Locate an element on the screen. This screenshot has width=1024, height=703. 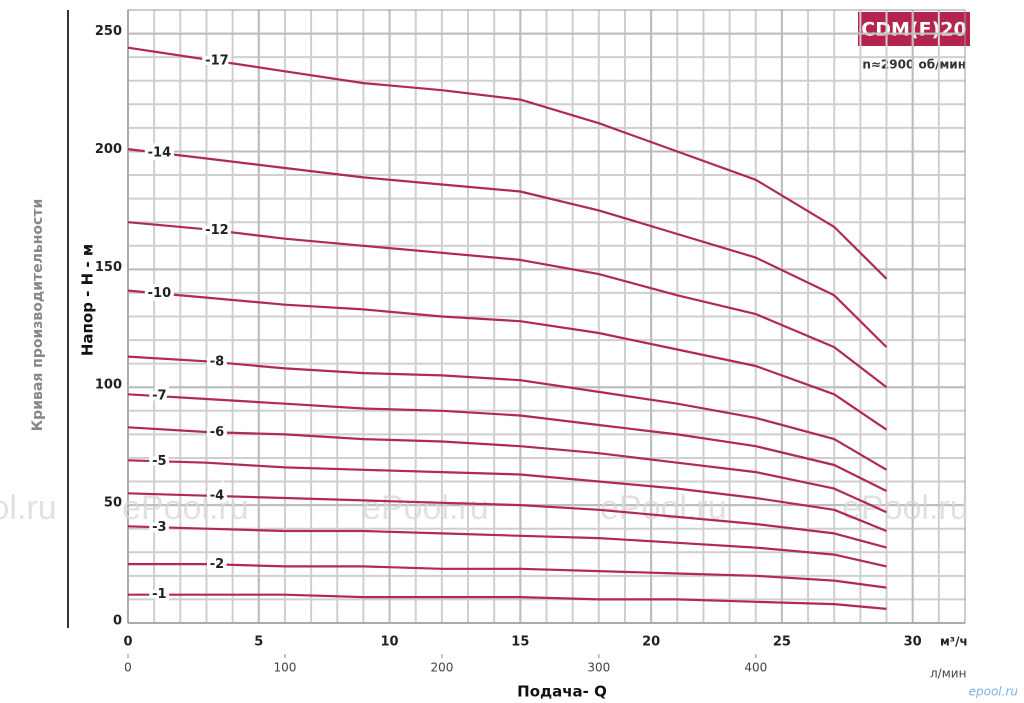
x-tick-label: 10 is located at coordinates (390, 642).